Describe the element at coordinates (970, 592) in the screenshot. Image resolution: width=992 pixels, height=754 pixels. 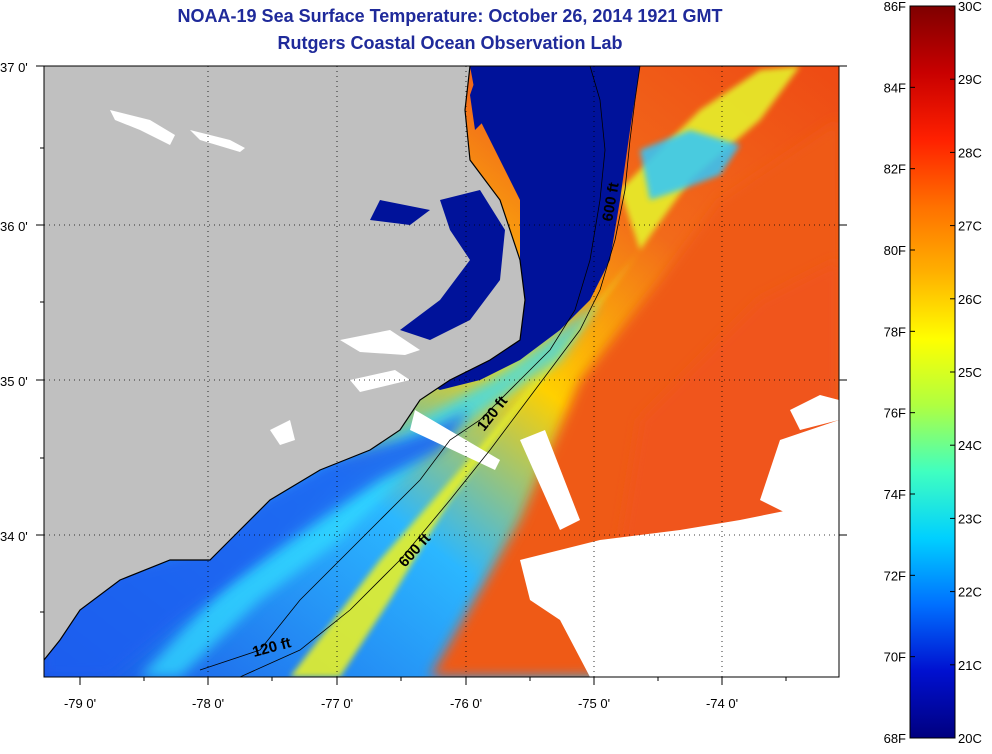
I see `colorbar-c-label: 22C` at that location.